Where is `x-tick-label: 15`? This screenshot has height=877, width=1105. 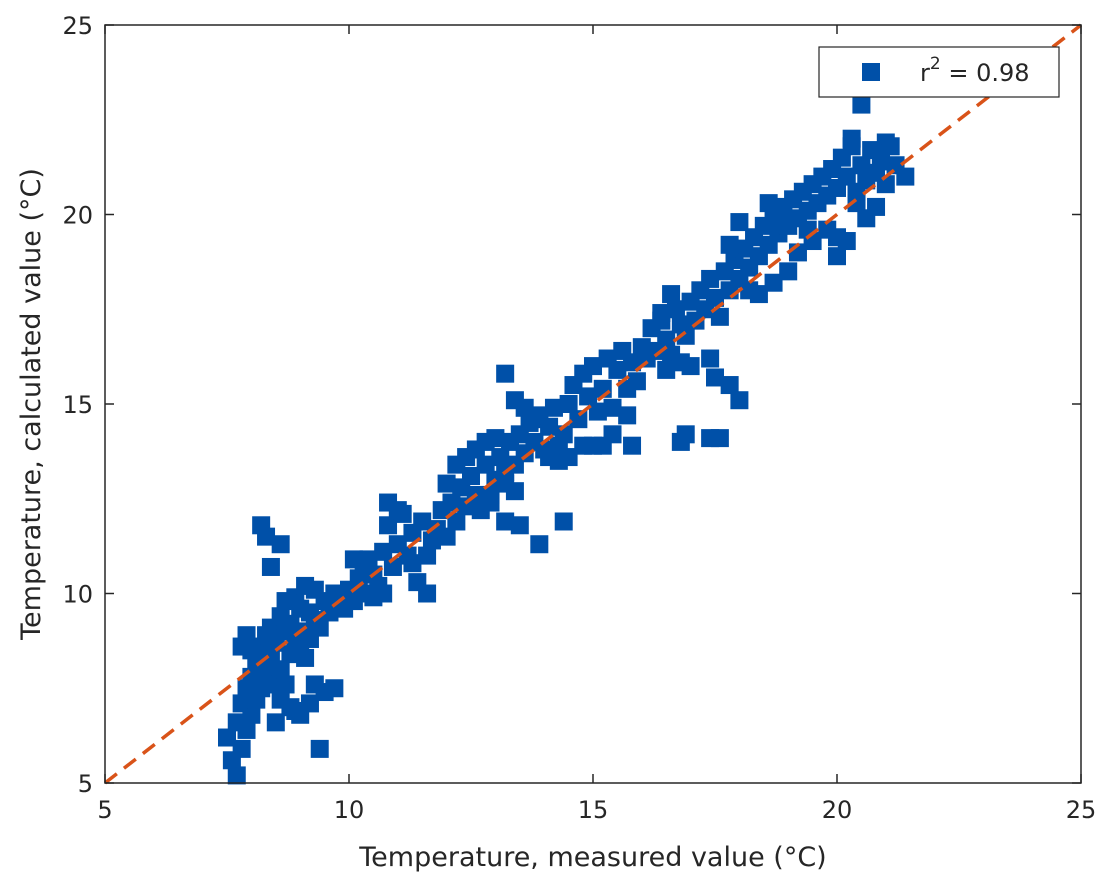 x-tick-label: 15 is located at coordinates (593, 810).